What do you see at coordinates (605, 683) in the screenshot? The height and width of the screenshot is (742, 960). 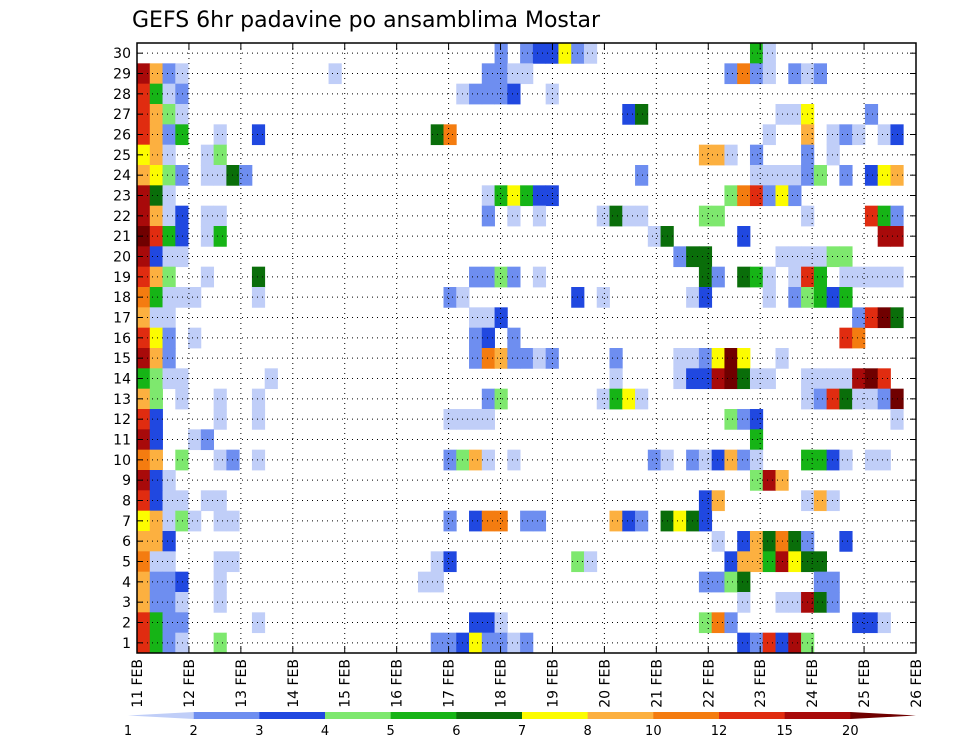 I see `x-tick-label: 20 FEB` at bounding box center [605, 683].